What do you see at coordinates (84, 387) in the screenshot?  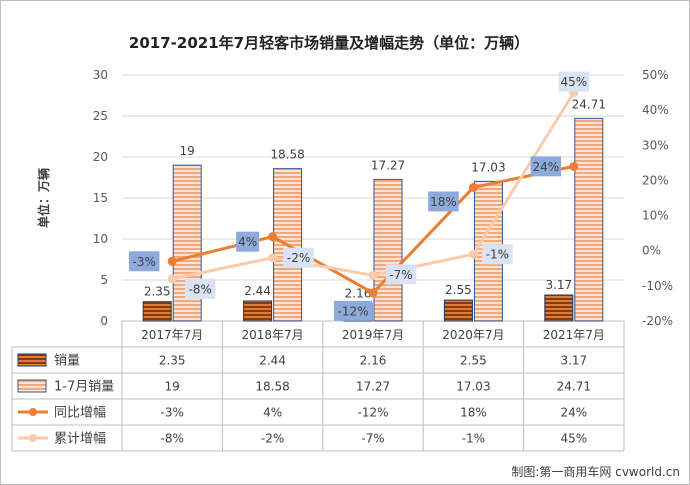 I see `legend-label: 1-7月销量` at bounding box center [84, 387].